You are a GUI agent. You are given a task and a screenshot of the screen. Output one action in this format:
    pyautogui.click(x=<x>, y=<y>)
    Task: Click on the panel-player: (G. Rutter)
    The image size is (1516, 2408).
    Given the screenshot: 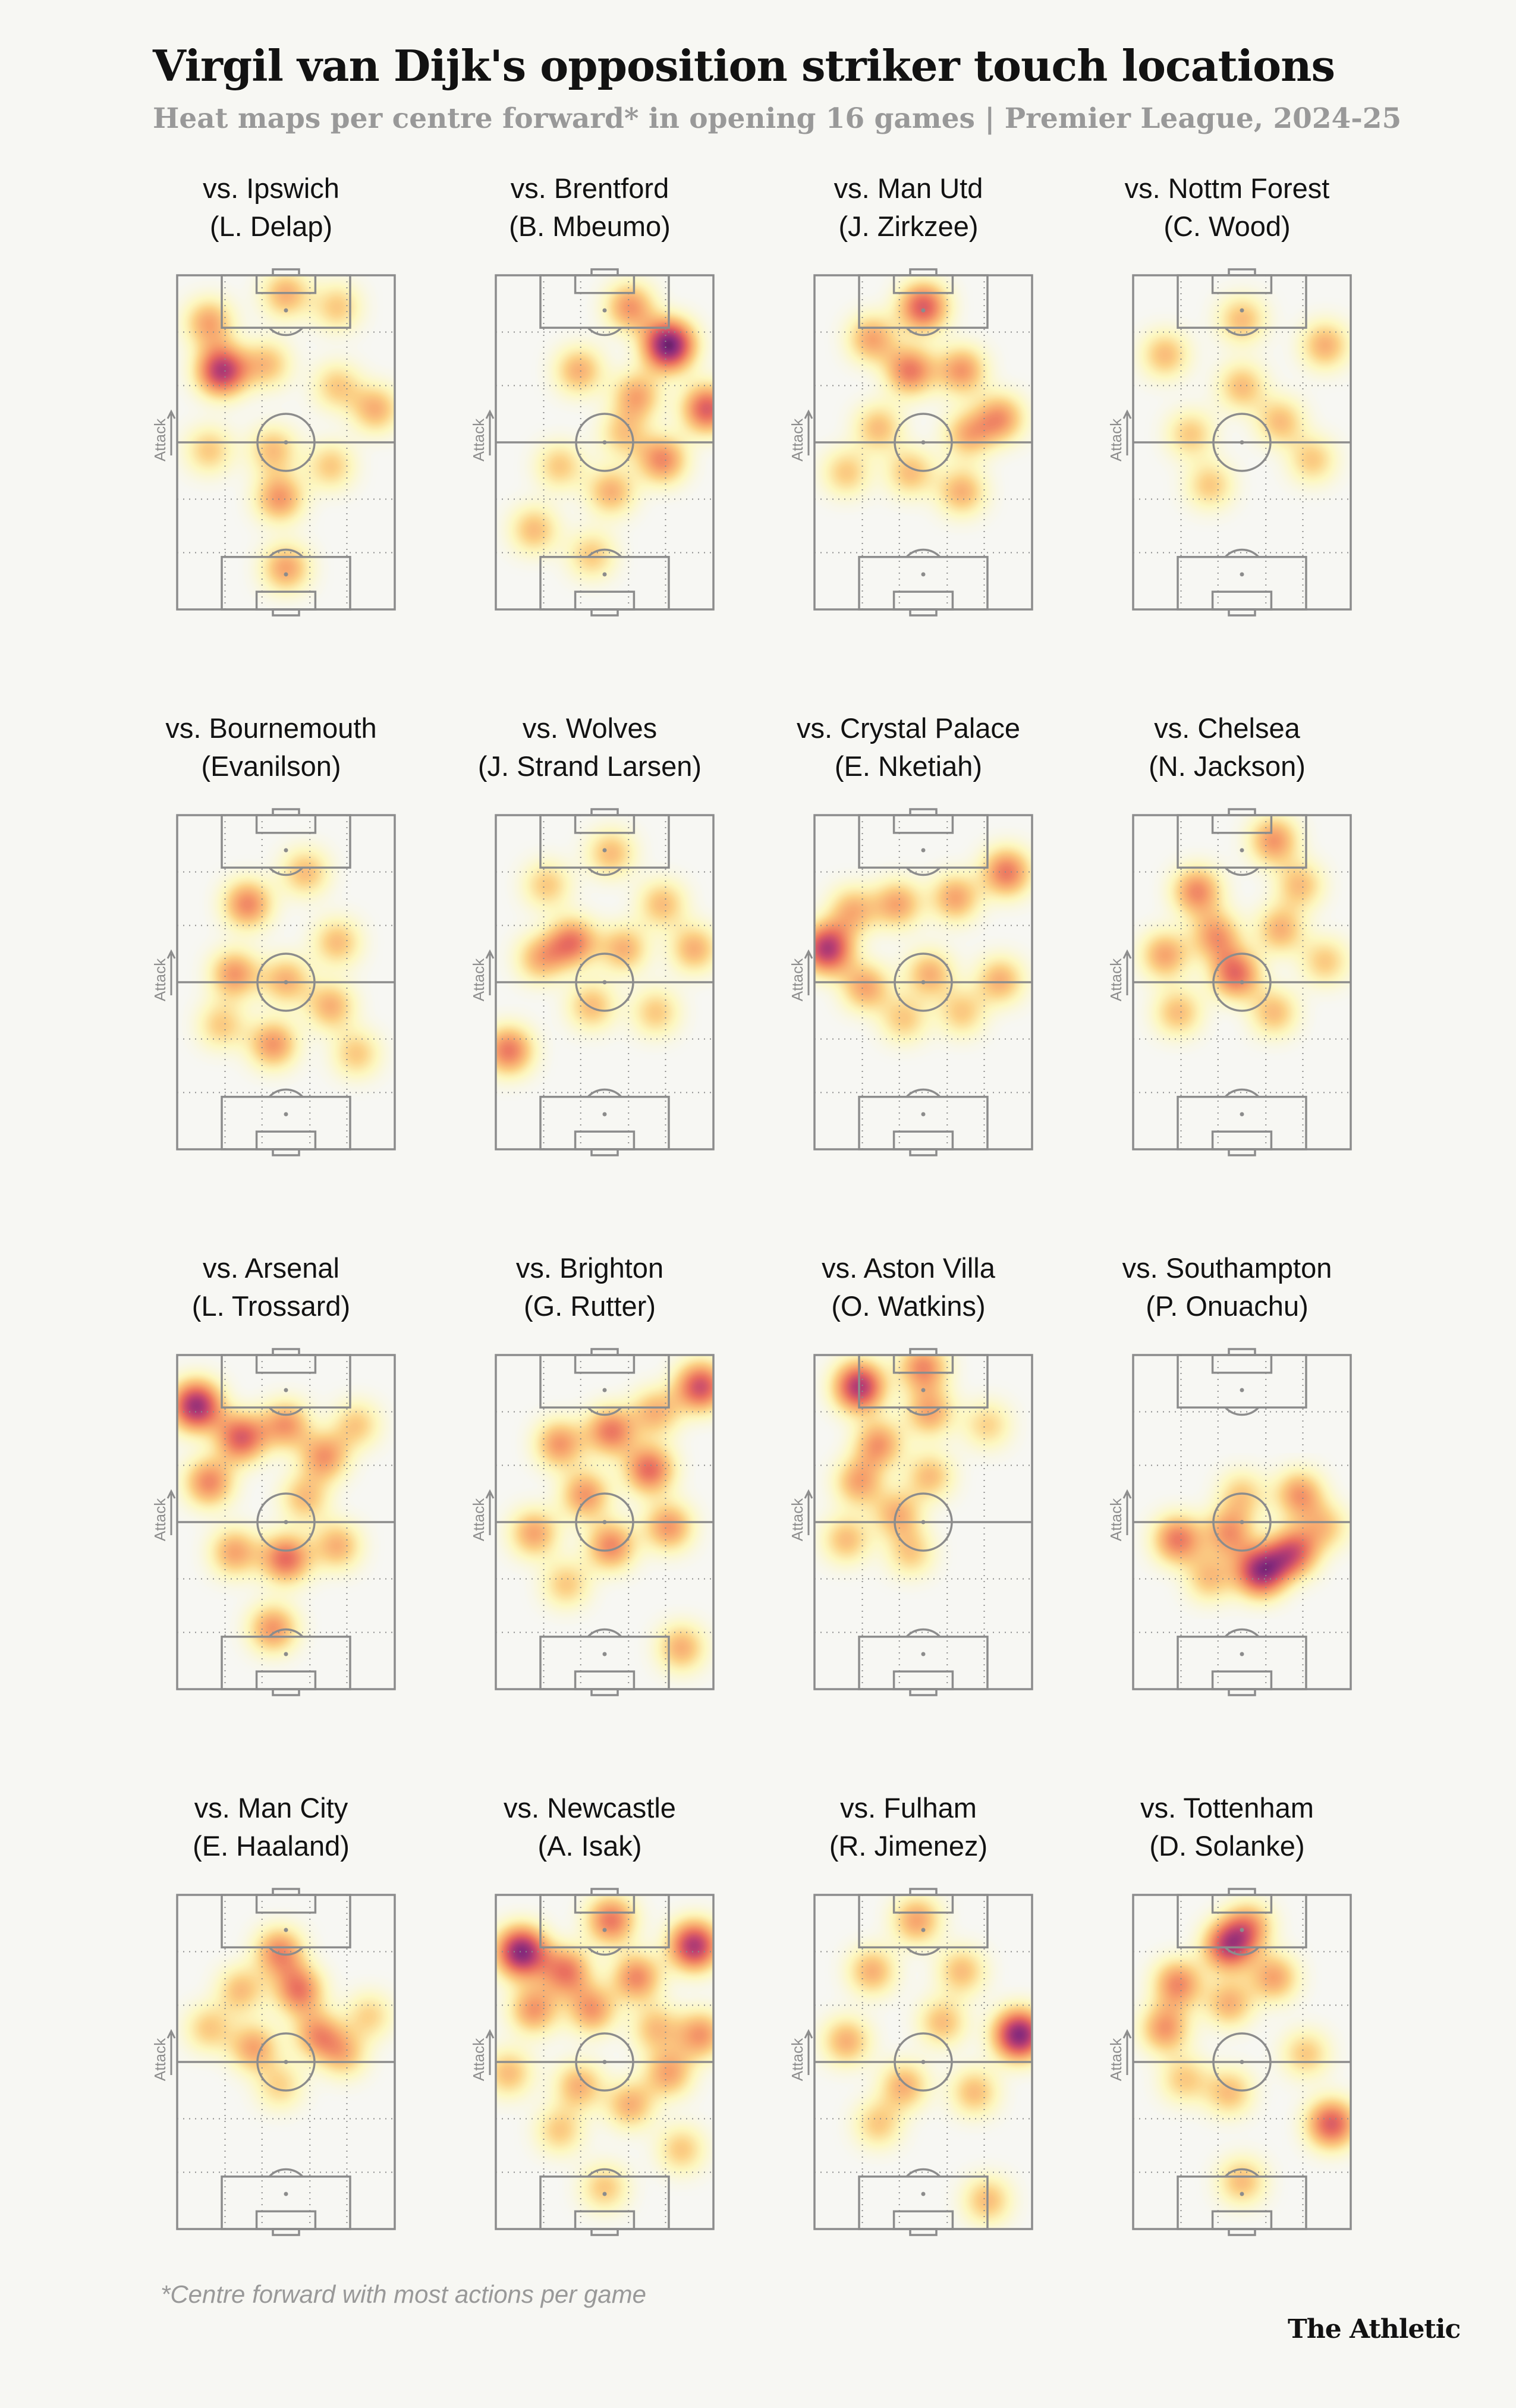 What is the action you would take?
    pyautogui.click(x=590, y=1306)
    